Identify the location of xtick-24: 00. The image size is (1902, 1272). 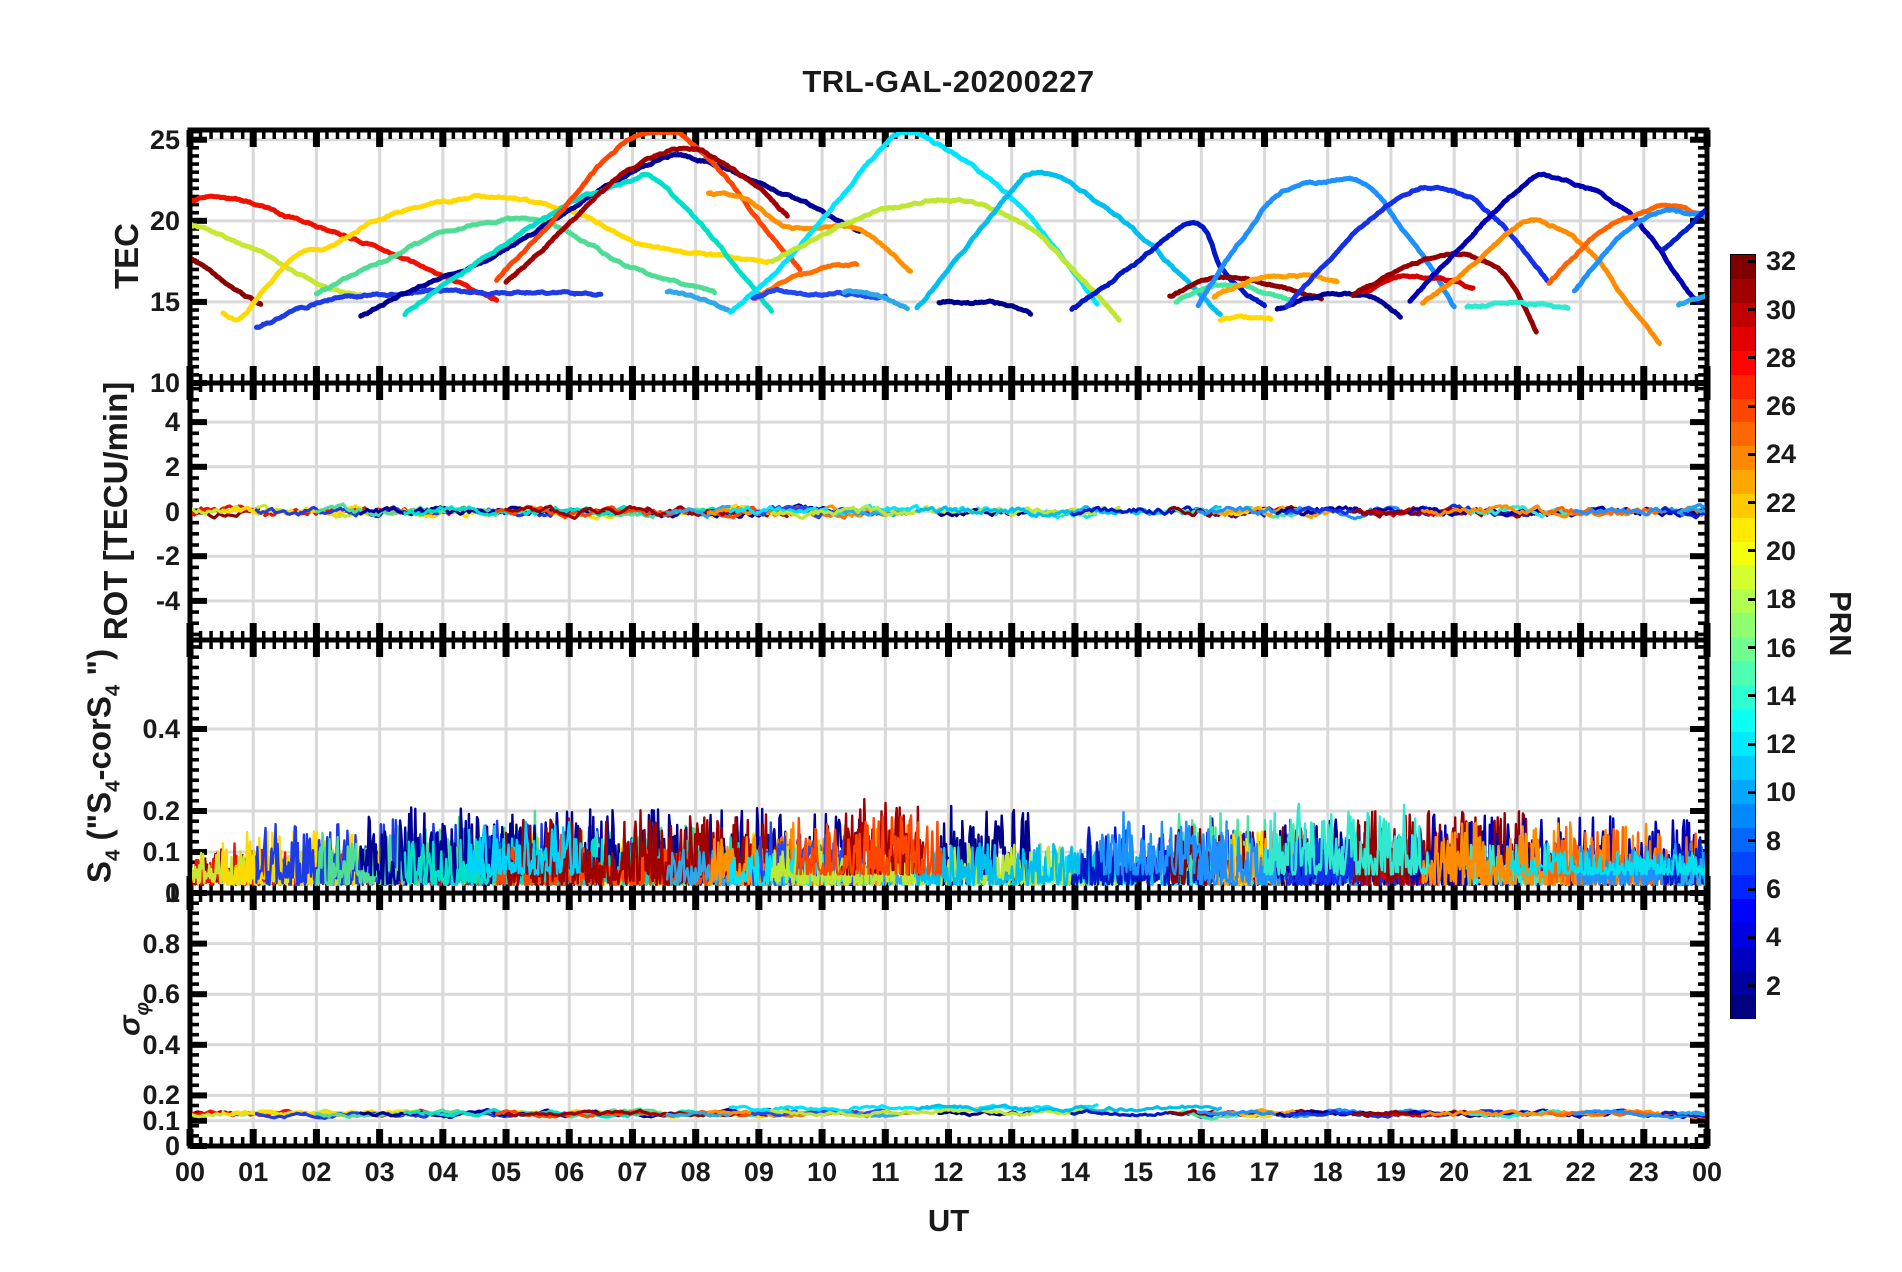
(1707, 1172).